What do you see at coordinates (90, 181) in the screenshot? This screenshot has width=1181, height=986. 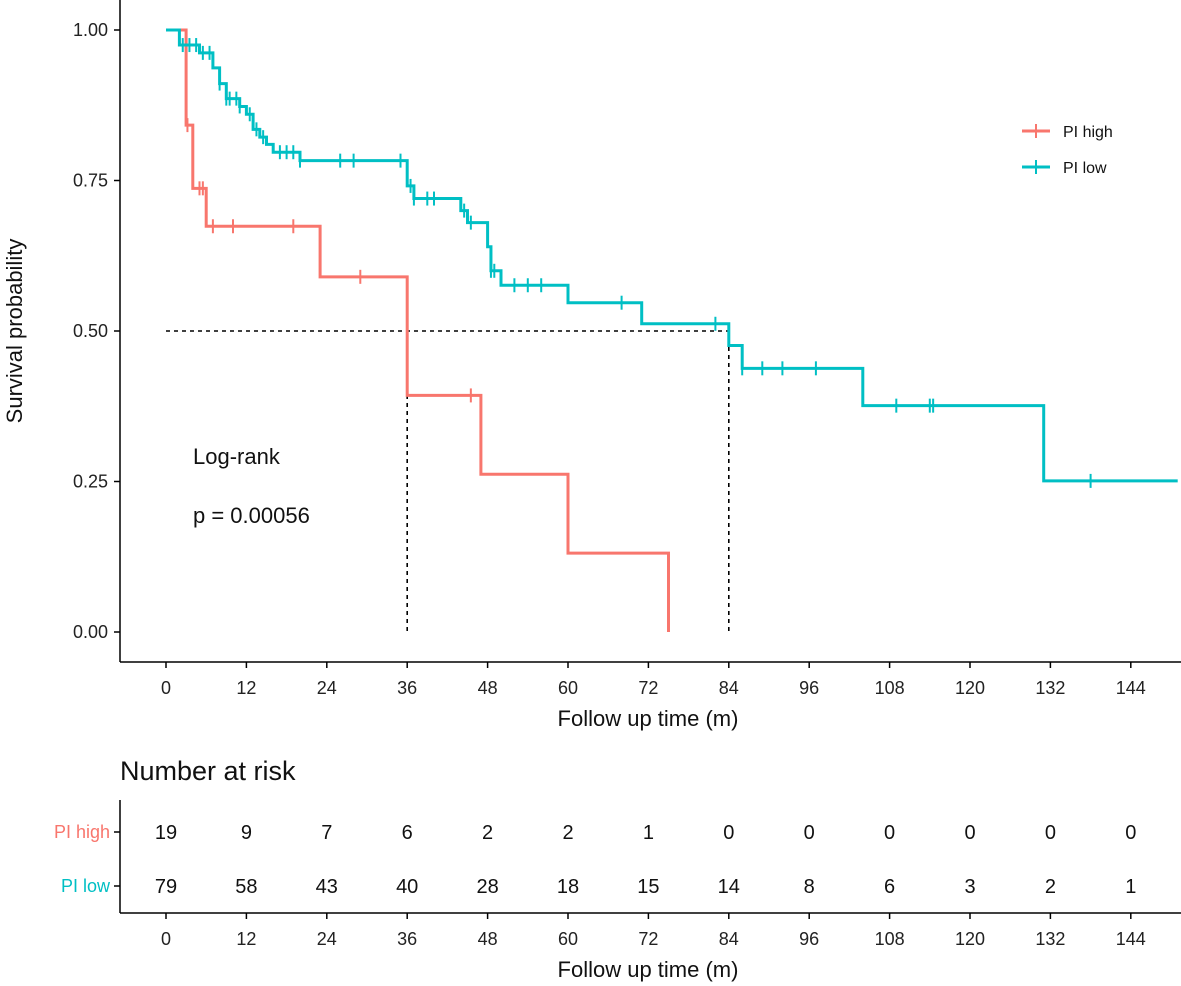 I see `y-tick-label: 0.75` at bounding box center [90, 181].